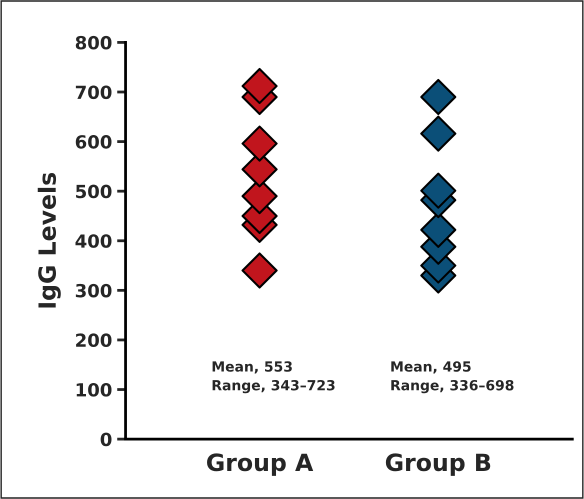 The width and height of the screenshot is (584, 499). Describe the element at coordinates (49, 240) in the screenshot. I see `y-axis-title: IgG Levels` at that location.